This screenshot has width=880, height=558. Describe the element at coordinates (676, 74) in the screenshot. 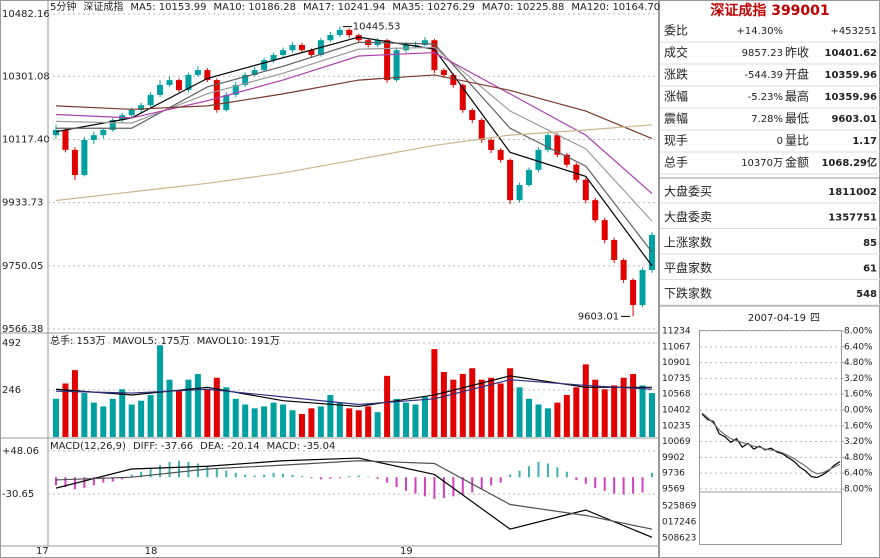

I see `row-label: 涨跌` at that location.